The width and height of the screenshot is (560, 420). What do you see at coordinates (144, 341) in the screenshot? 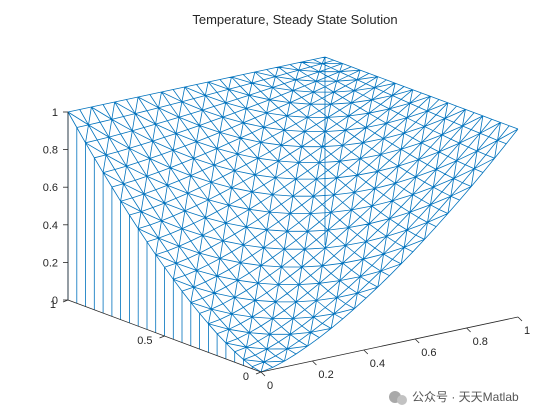
I see `y-tick-label: 0.5` at bounding box center [144, 341].